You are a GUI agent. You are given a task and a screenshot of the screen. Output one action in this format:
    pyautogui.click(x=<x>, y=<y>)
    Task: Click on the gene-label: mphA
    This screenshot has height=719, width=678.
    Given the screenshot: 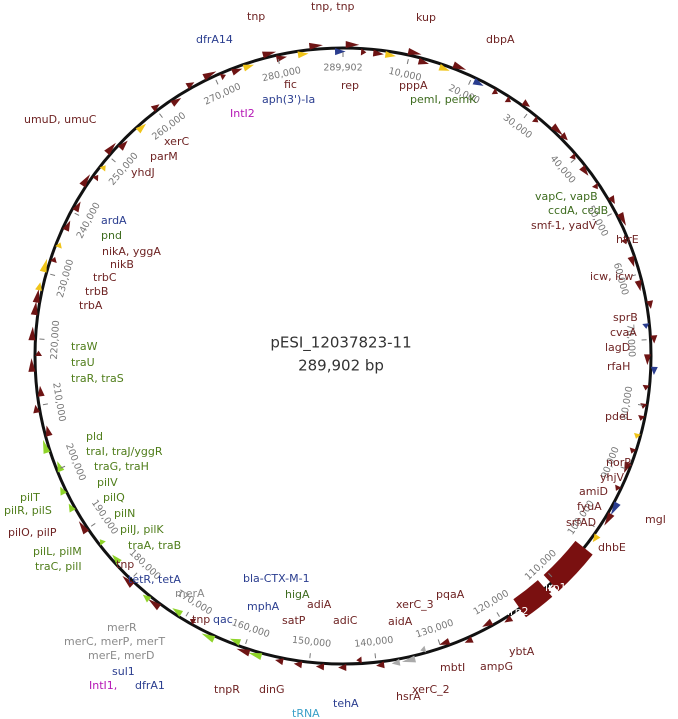 What is the action you would take?
    pyautogui.click(x=263, y=606)
    